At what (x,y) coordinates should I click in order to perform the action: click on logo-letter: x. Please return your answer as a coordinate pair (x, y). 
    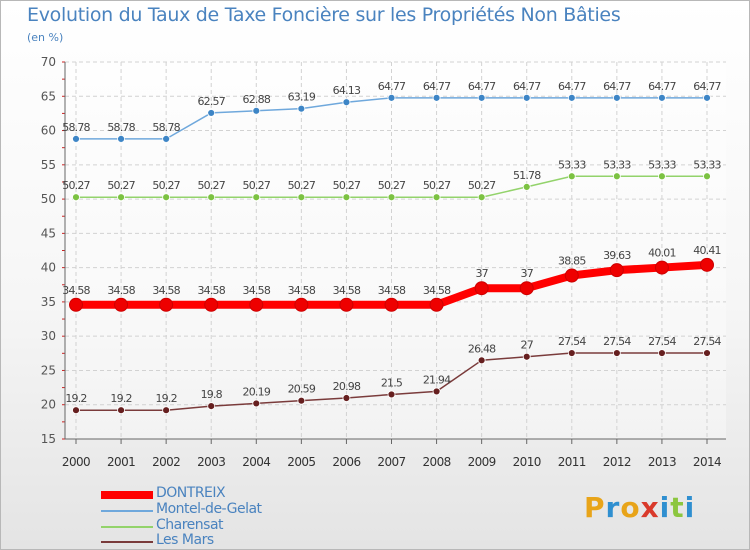
    Looking at the image, I should click on (650, 507).